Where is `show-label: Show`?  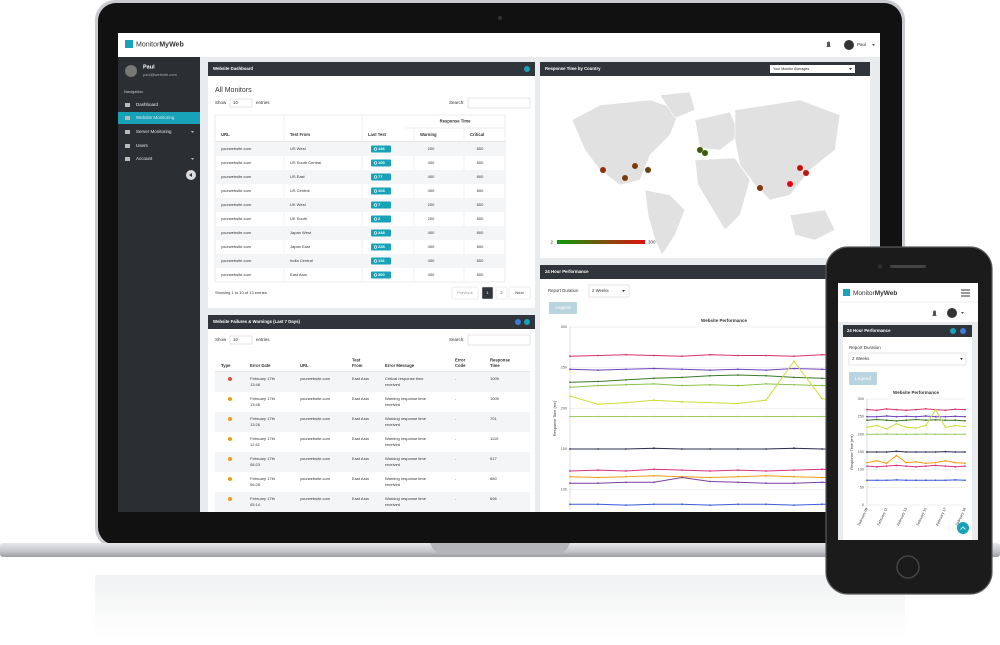
show-label: Show is located at coordinates (221, 102).